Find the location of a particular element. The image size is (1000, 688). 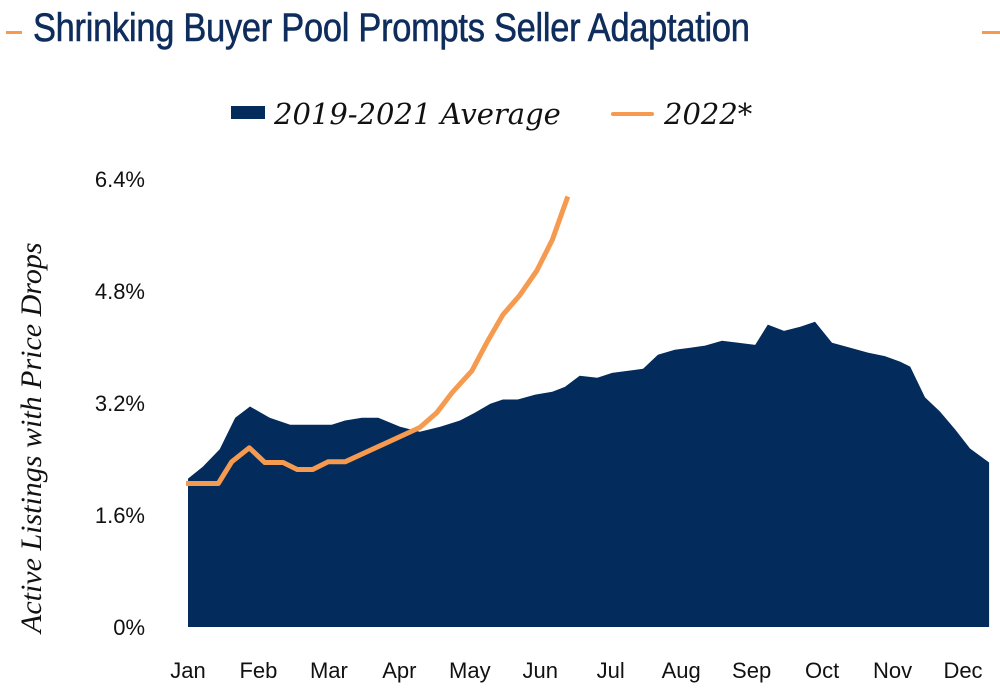

y-tick-label: 6.4% is located at coordinates (120, 179).